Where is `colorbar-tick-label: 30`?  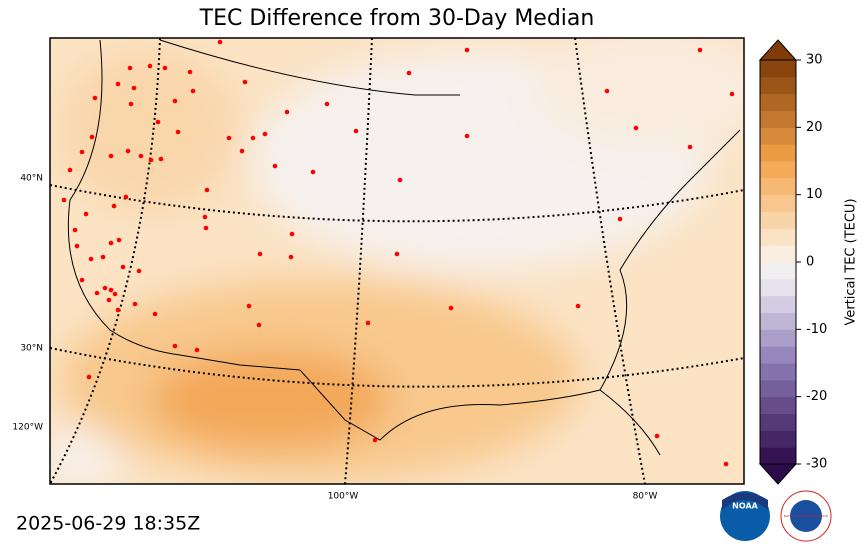
colorbar-tick-label: 30 is located at coordinates (814, 60).